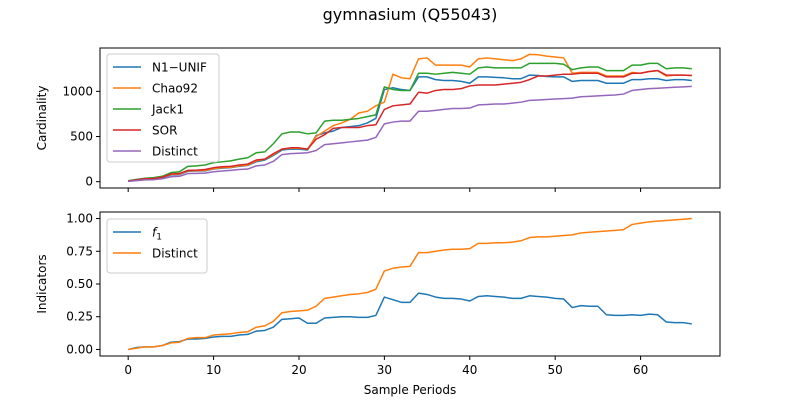 The height and width of the screenshot is (400, 800). What do you see at coordinates (79, 251) in the screenshot?
I see `y-tick-label: 0.75` at bounding box center [79, 251].